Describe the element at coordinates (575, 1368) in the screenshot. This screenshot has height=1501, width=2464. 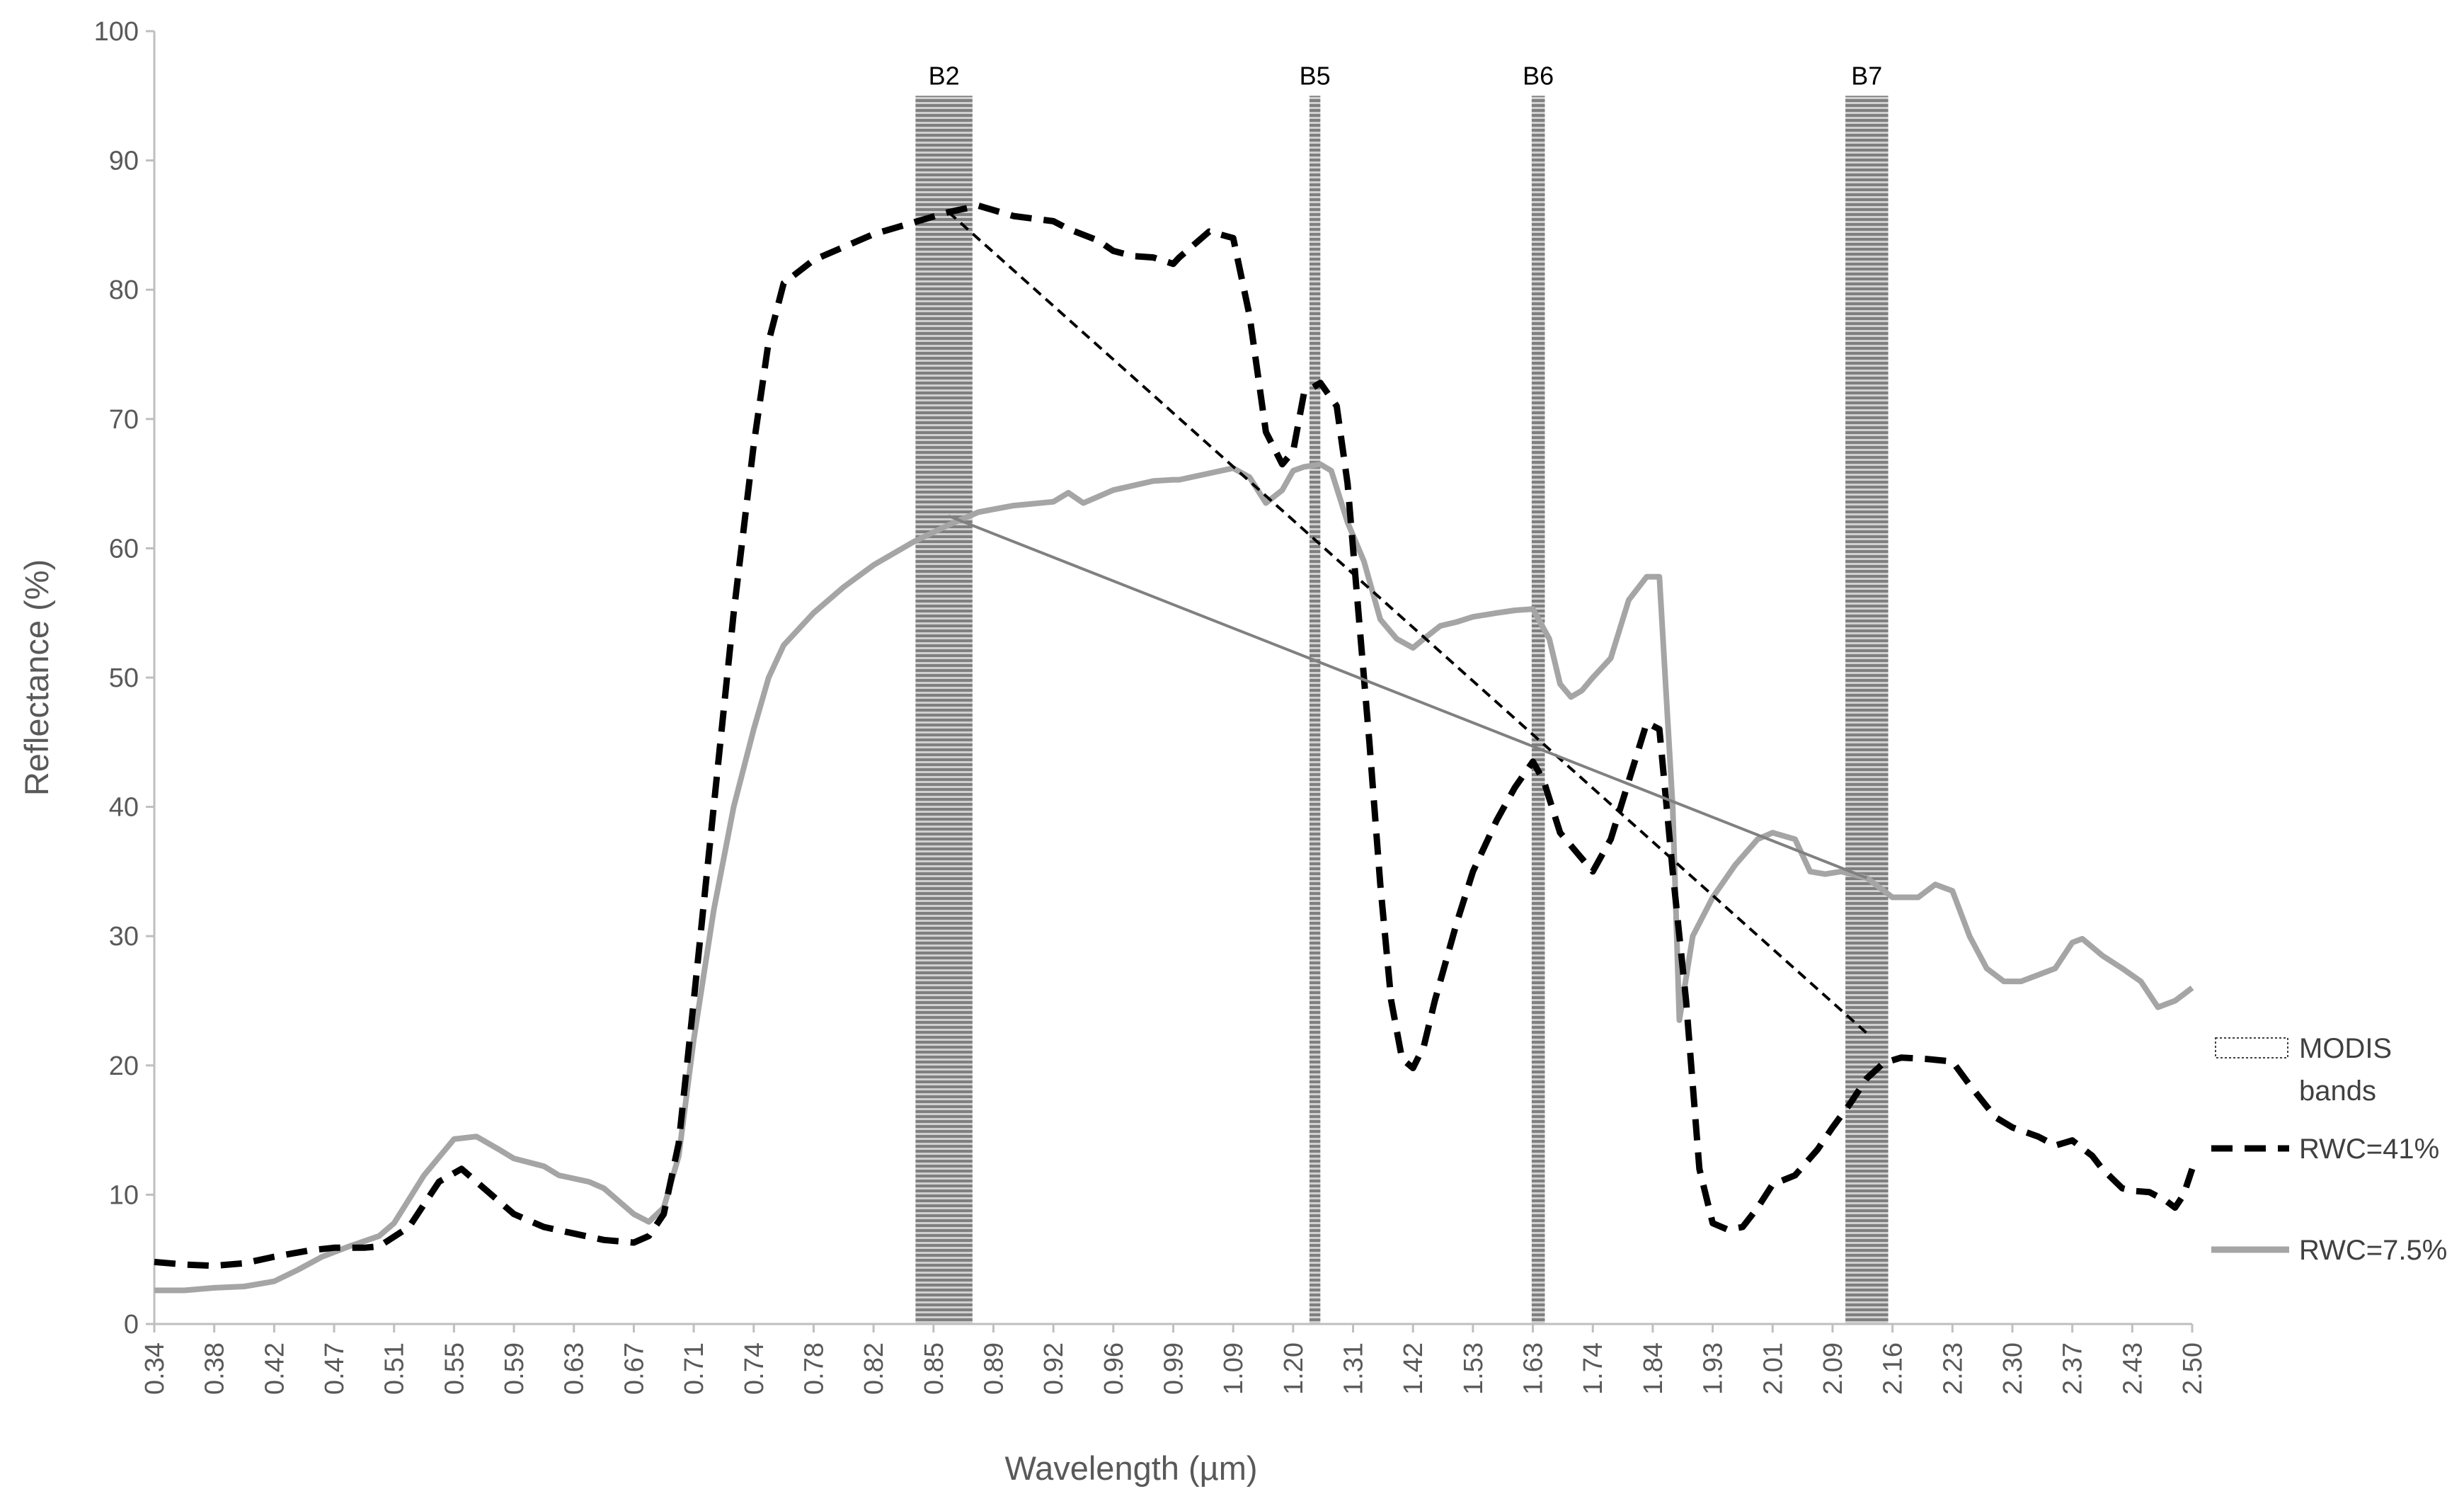
I see `x-tick-label: 0.63` at that location.